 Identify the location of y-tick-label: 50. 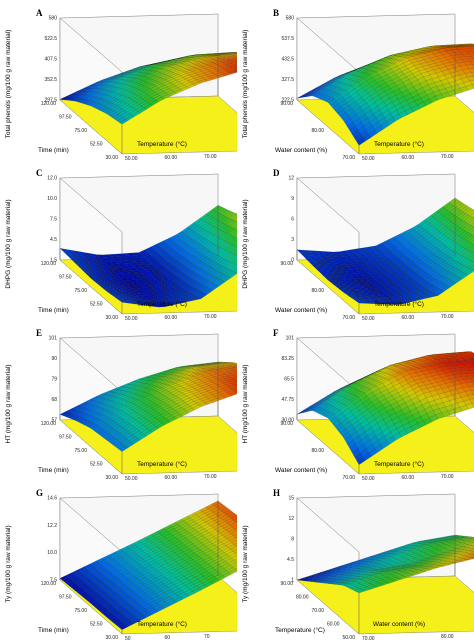
(128, 638).